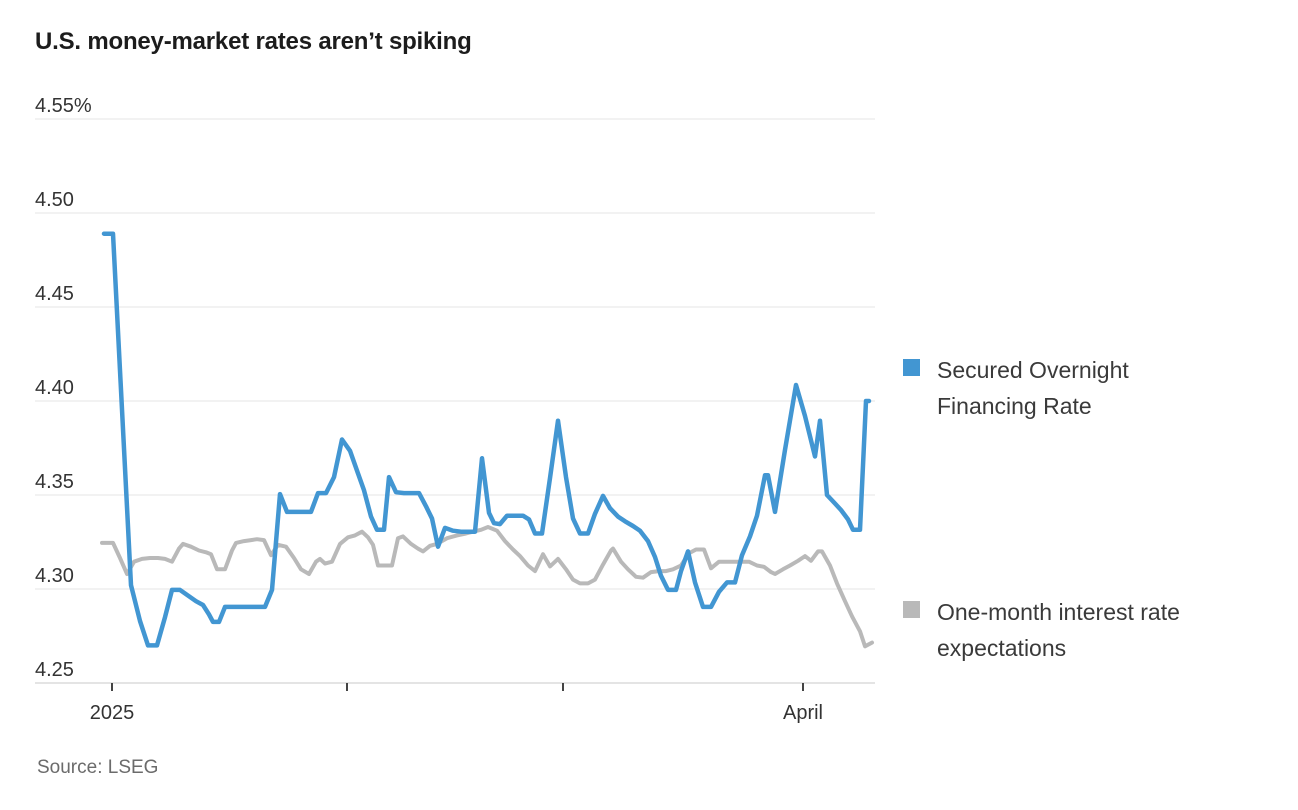 Image resolution: width=1298 pixels, height=810 pixels. What do you see at coordinates (54, 670) in the screenshot?
I see `y-axis-tick-label: 4.25` at bounding box center [54, 670].